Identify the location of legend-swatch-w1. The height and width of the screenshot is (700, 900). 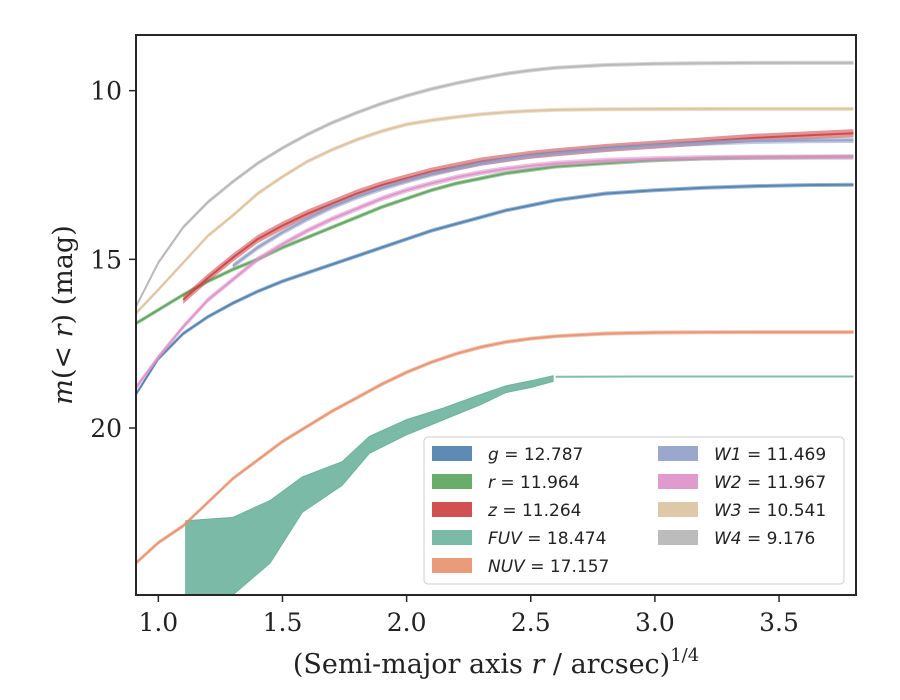
(678, 453).